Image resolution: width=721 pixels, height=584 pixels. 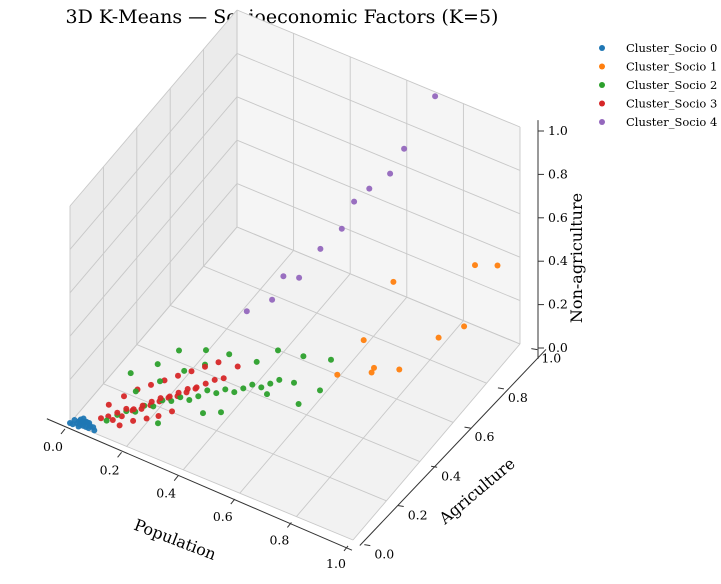 What do you see at coordinates (558, 173) in the screenshot?
I see `z-tick-label: 0.8` at bounding box center [558, 173].